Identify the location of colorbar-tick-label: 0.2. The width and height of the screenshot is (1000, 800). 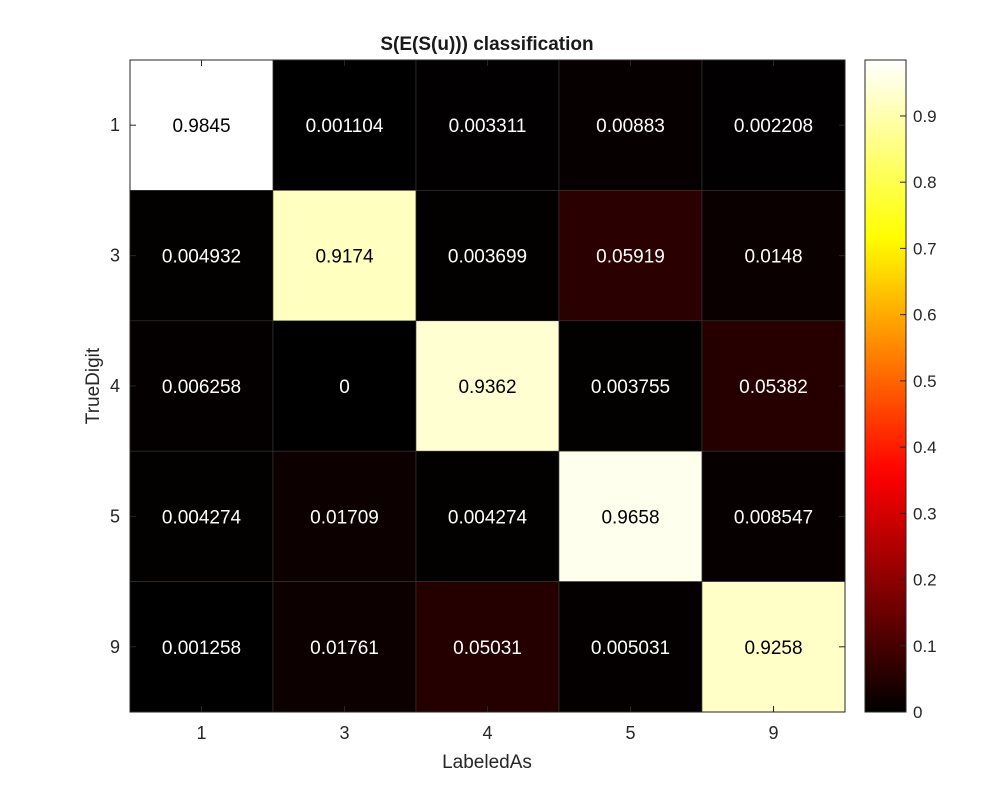
(925, 580).